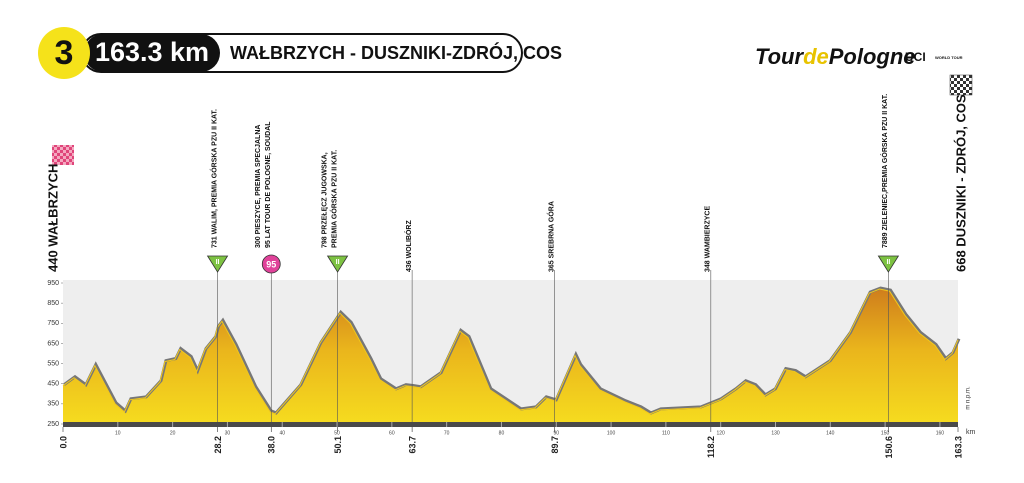  I want to click on x-minor-tick-label: 70, so click(447, 433).